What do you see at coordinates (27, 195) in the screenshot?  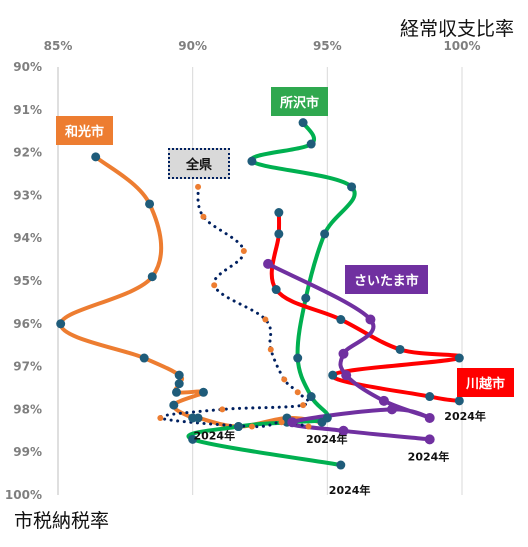 I see `y-tick-label: 93%` at bounding box center [27, 195].